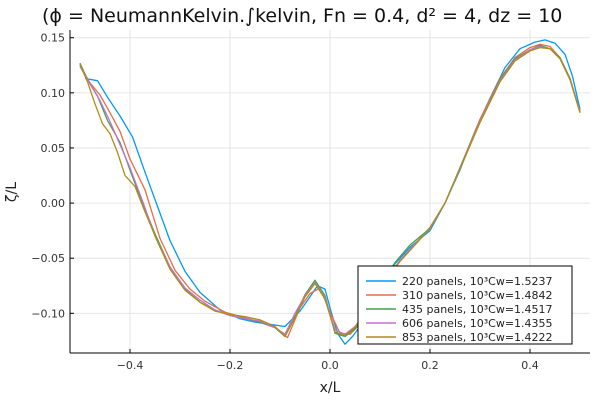  I want to click on y-tick-label: −0.10, so click(48, 313).